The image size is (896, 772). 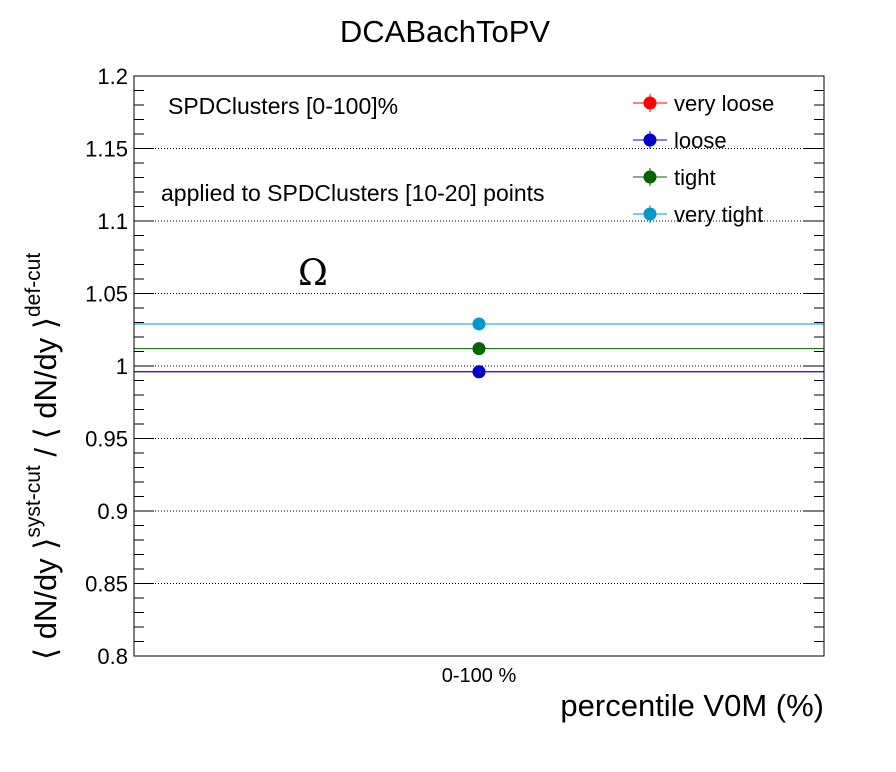 What do you see at coordinates (353, 193) in the screenshot?
I see `annotation-applied: applied to SPDClusters [10-20] points` at bounding box center [353, 193].